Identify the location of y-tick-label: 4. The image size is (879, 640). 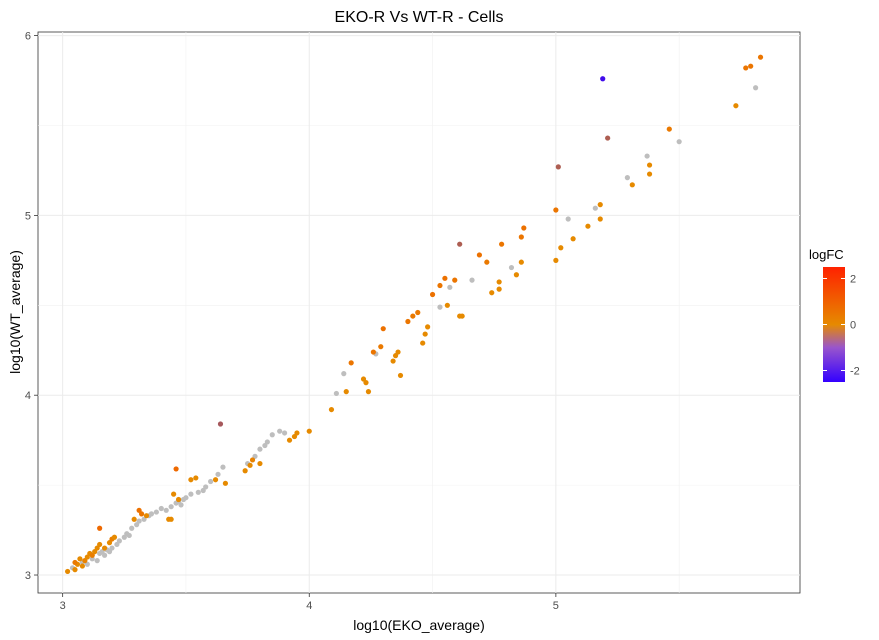
(28, 396).